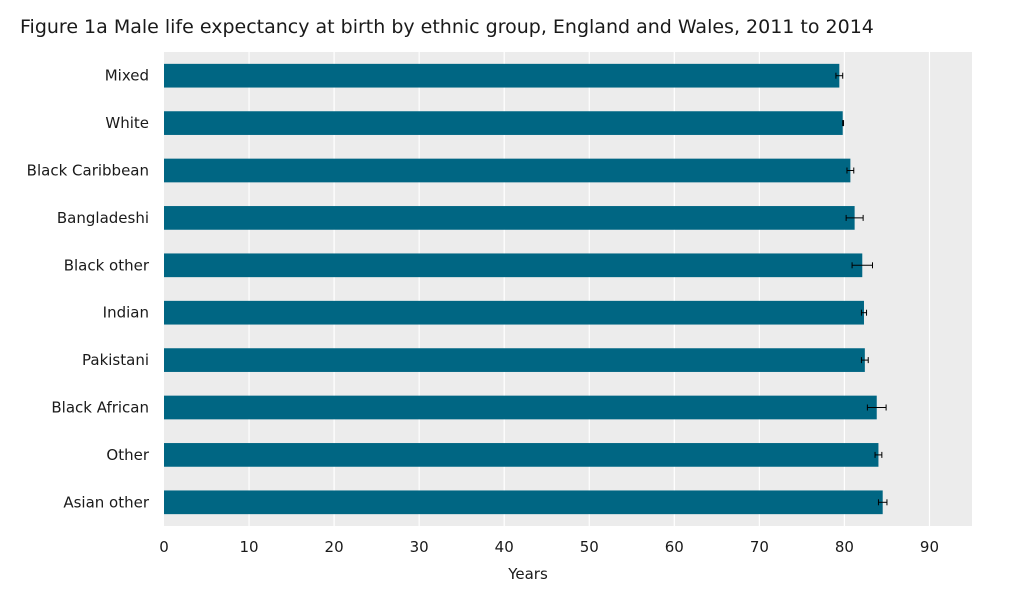 The width and height of the screenshot is (1024, 589). I want to click on x-tick-labels: 0 10 20 30 40 50 60 70 80 90, so click(549, 547).